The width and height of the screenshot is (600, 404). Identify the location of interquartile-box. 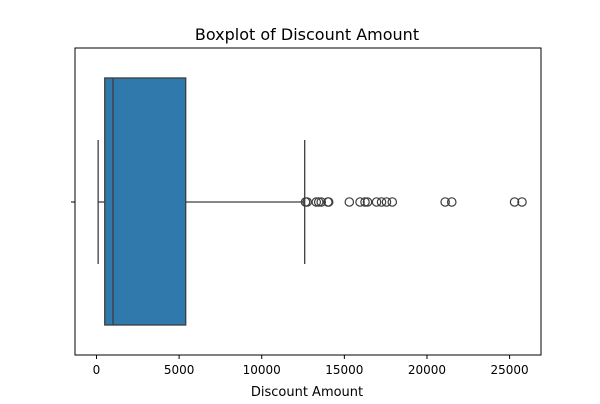
(145, 201).